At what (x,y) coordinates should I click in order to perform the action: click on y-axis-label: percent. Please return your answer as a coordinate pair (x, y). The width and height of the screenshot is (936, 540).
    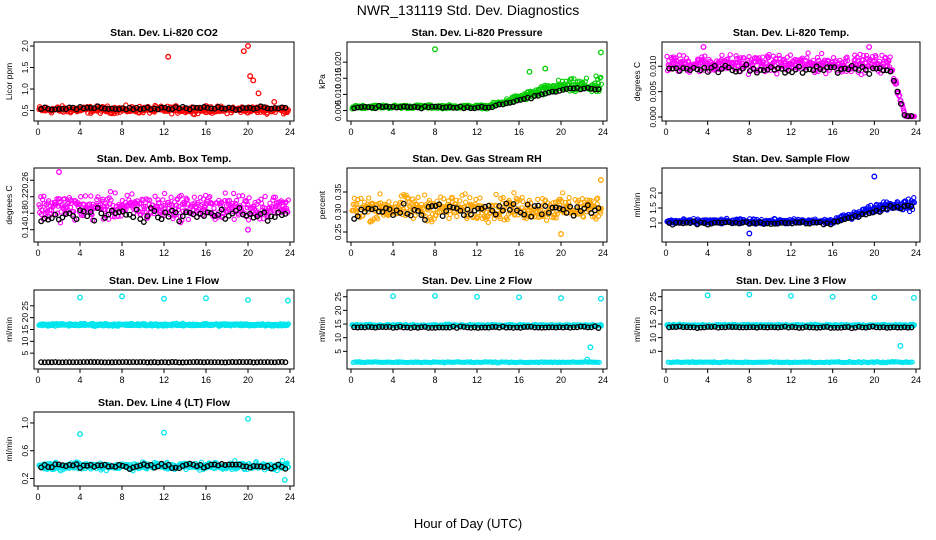
    Looking at the image, I should click on (322, 204).